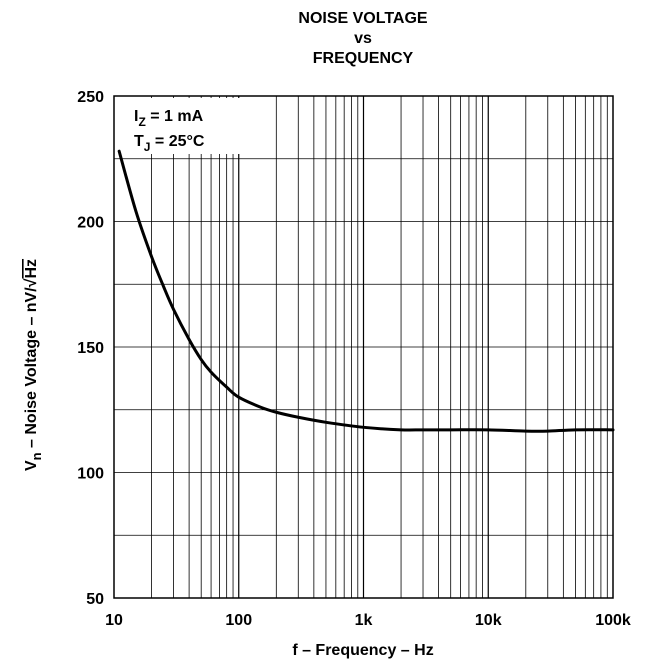  I want to click on svg-text: Vn – Noise Voltage – nV/√Hz, so click(33, 365).